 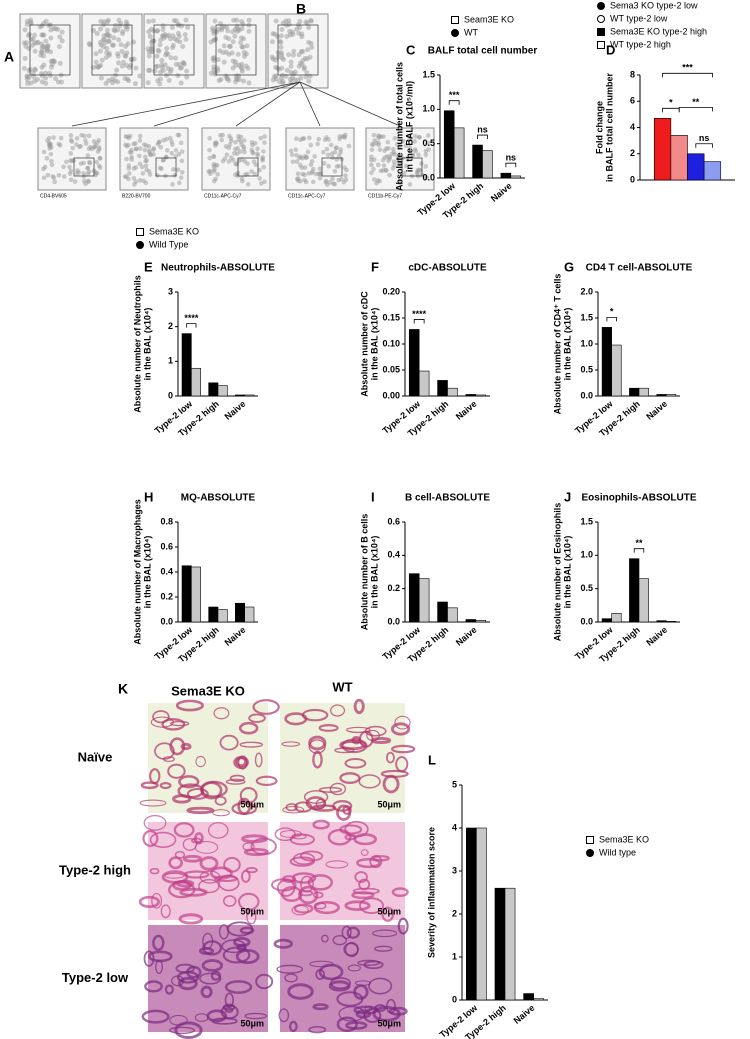 What do you see at coordinates (166, 521) in the screenshot?
I see `y-tick-label: 0.8` at bounding box center [166, 521].